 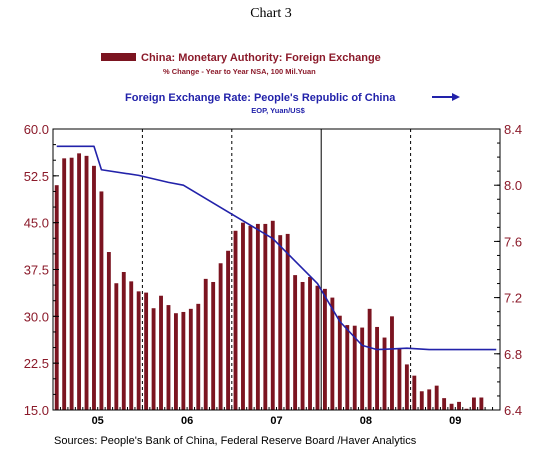 I want to click on left-tick-label: 15.0, so click(x=36, y=410).